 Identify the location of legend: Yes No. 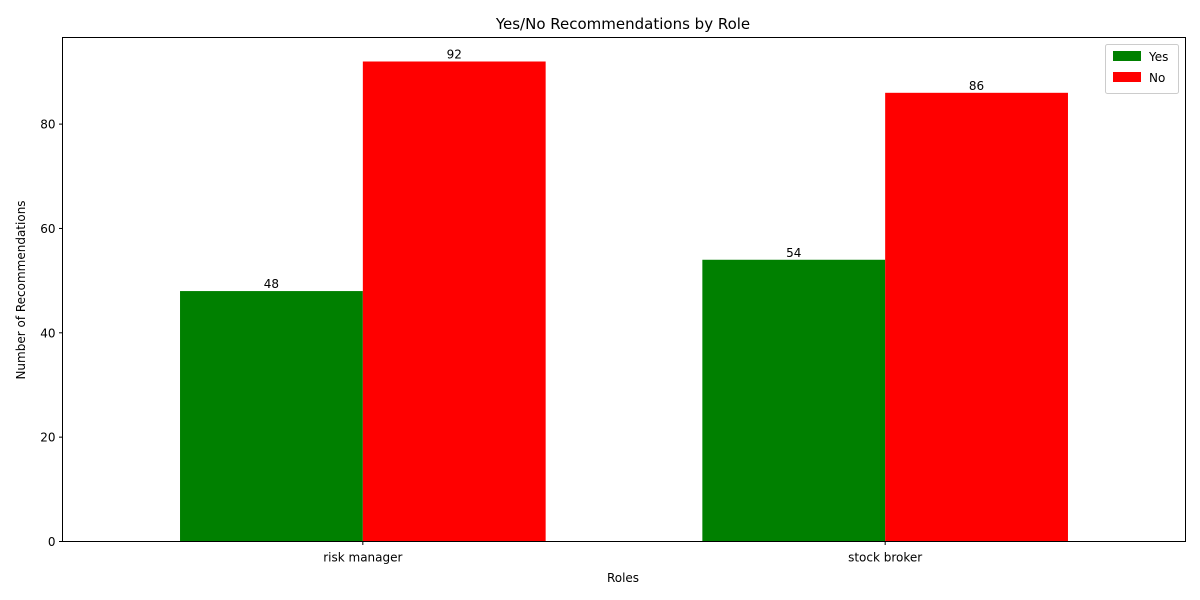
(1142, 69).